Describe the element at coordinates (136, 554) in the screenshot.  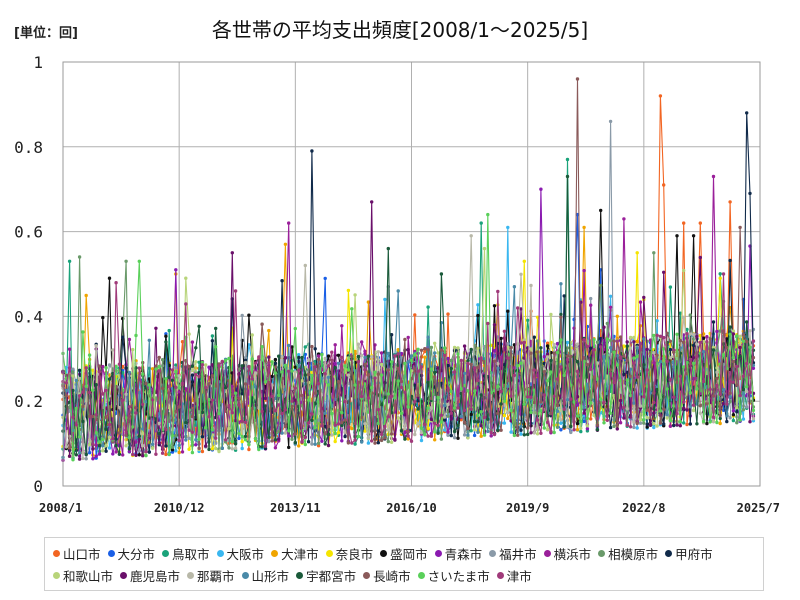
I see `legend-label: 大分市` at that location.